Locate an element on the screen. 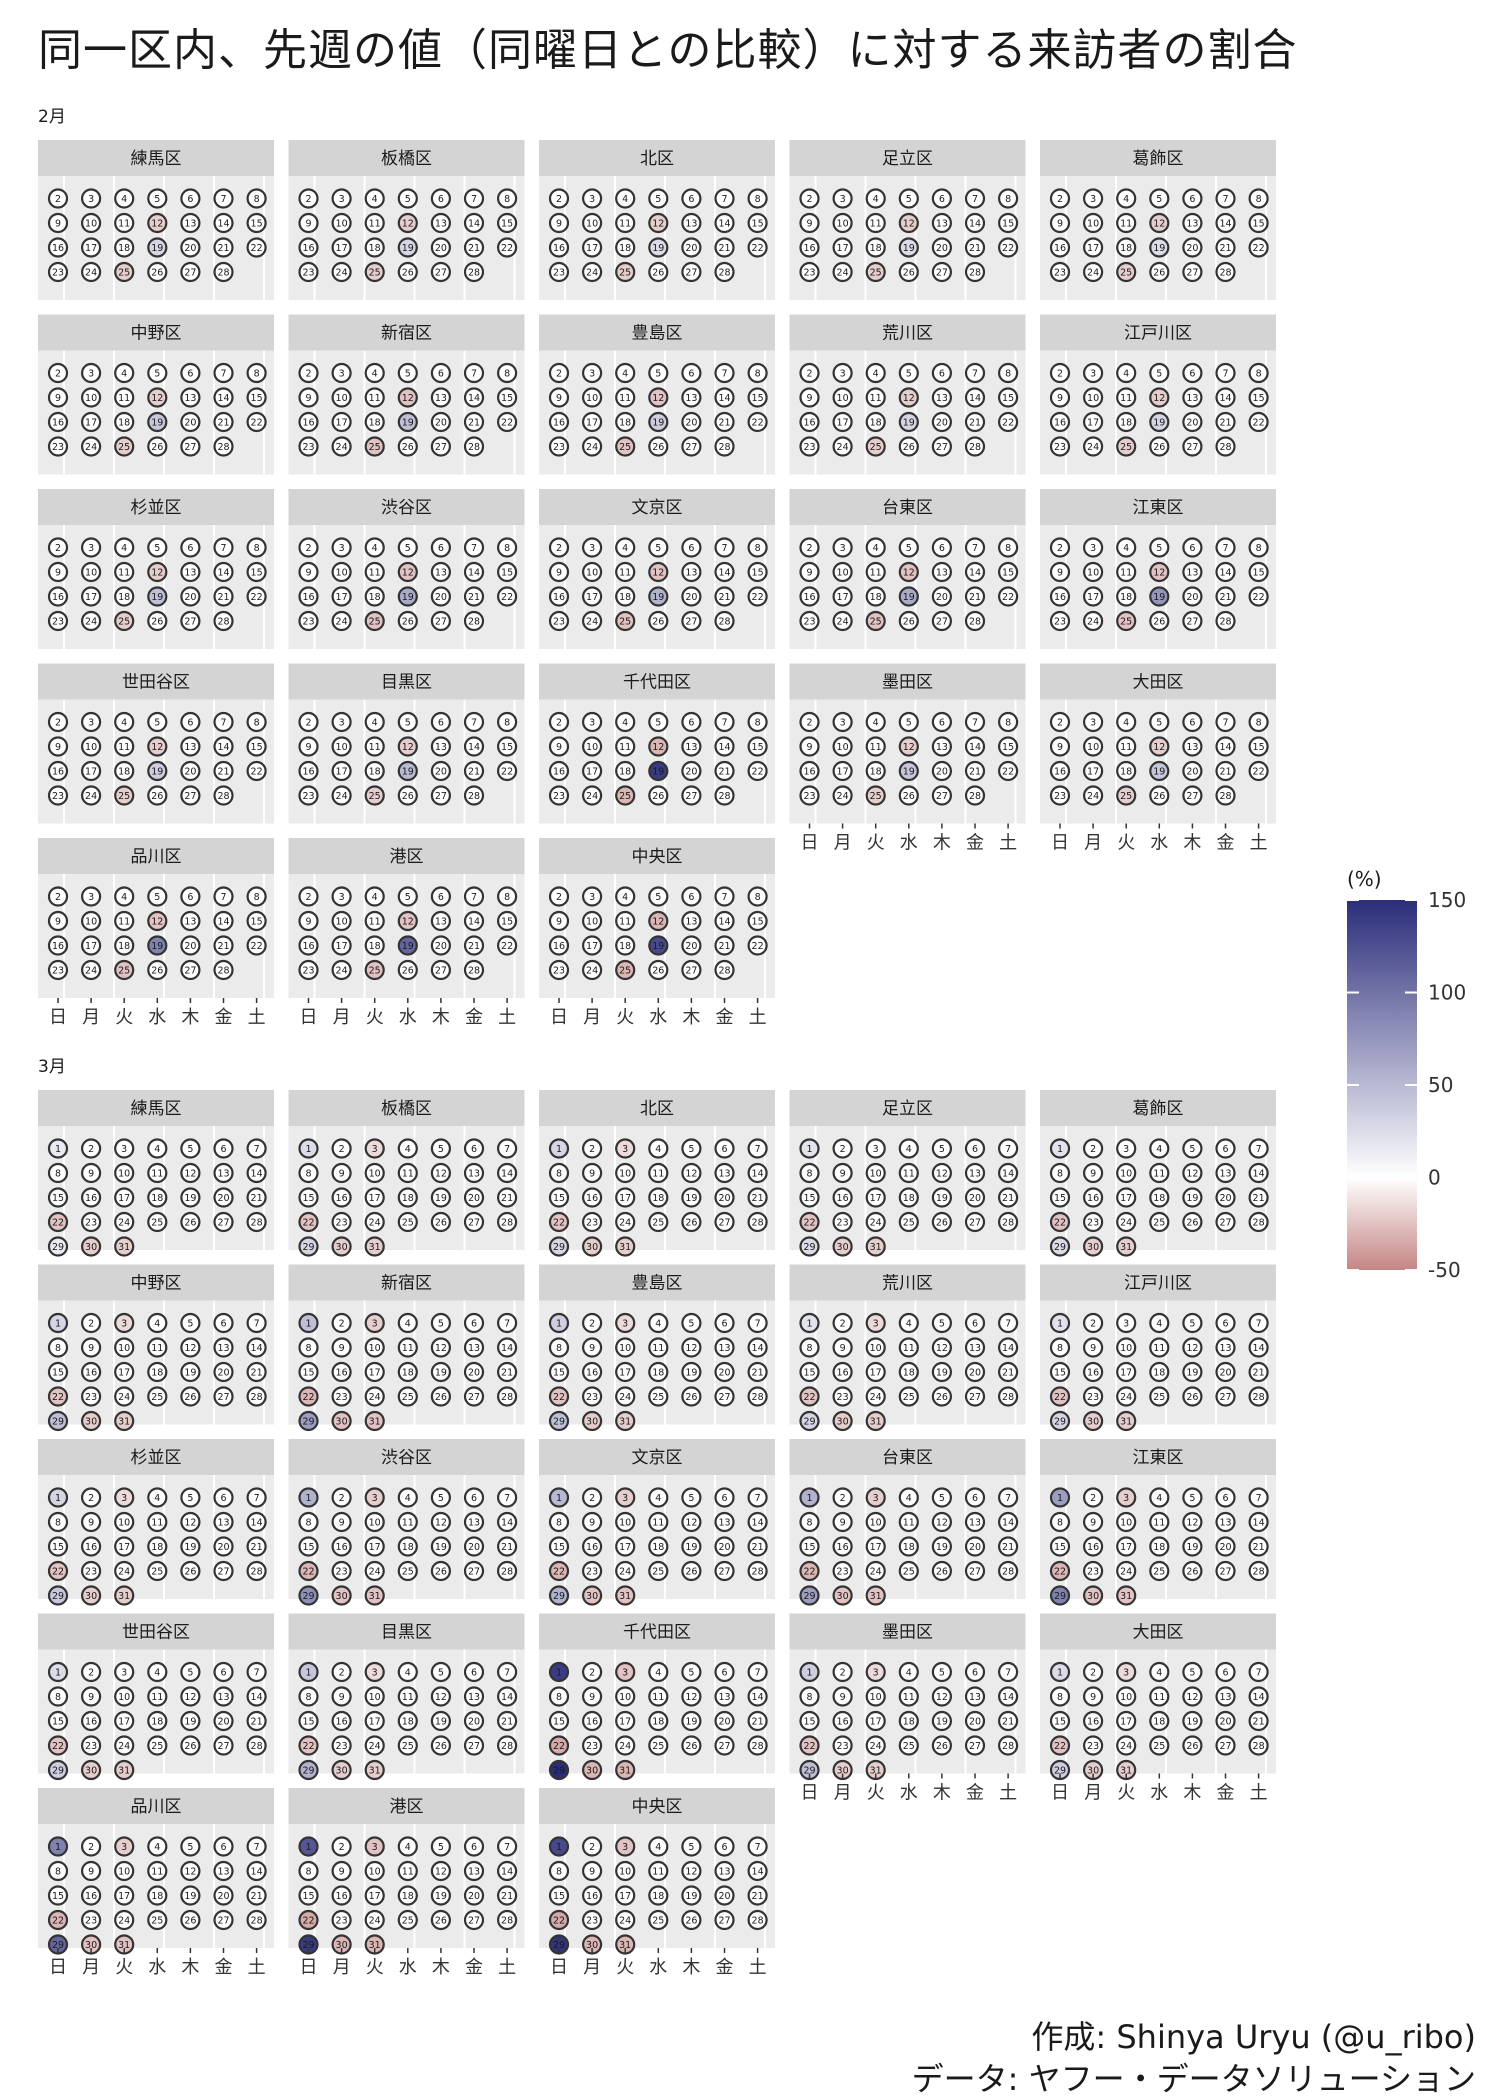  day-cell-label: 27 is located at coordinates (1192, 796).